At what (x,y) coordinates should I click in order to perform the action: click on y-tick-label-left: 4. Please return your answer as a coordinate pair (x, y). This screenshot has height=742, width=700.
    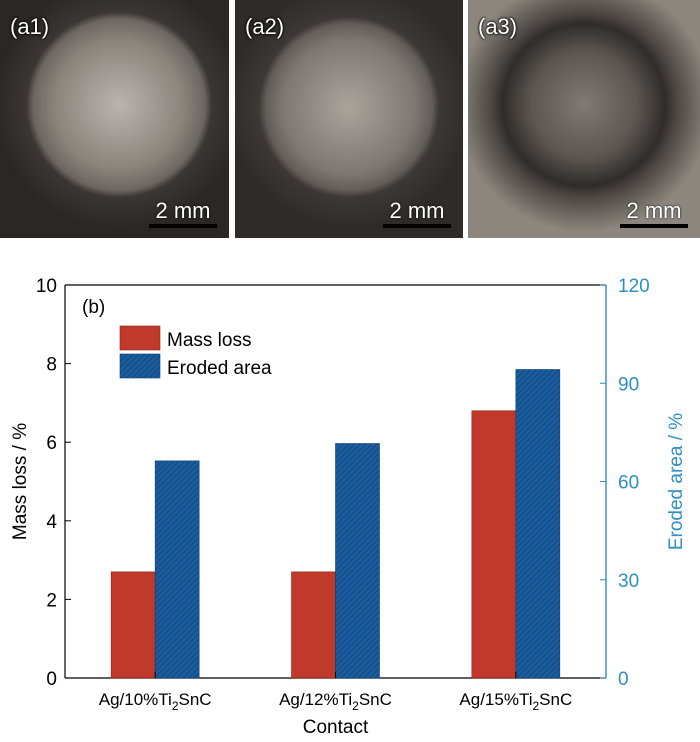
    Looking at the image, I should click on (51, 522).